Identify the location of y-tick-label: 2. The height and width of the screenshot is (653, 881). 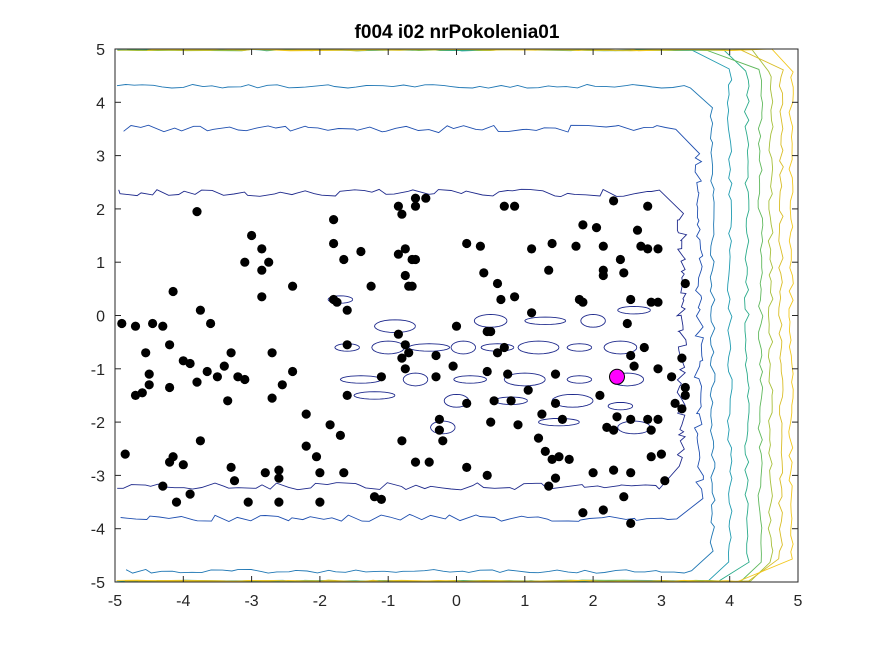
(100, 210).